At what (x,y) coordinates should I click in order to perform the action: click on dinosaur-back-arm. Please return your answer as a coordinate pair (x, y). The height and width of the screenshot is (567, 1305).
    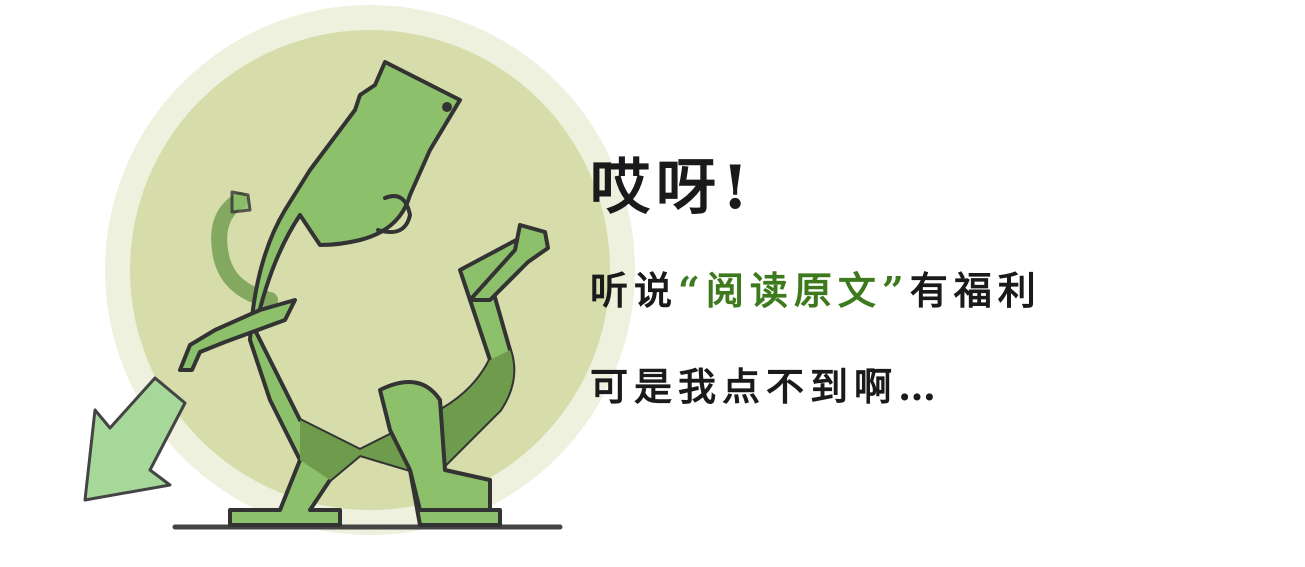
    Looking at the image, I should click on (244, 250).